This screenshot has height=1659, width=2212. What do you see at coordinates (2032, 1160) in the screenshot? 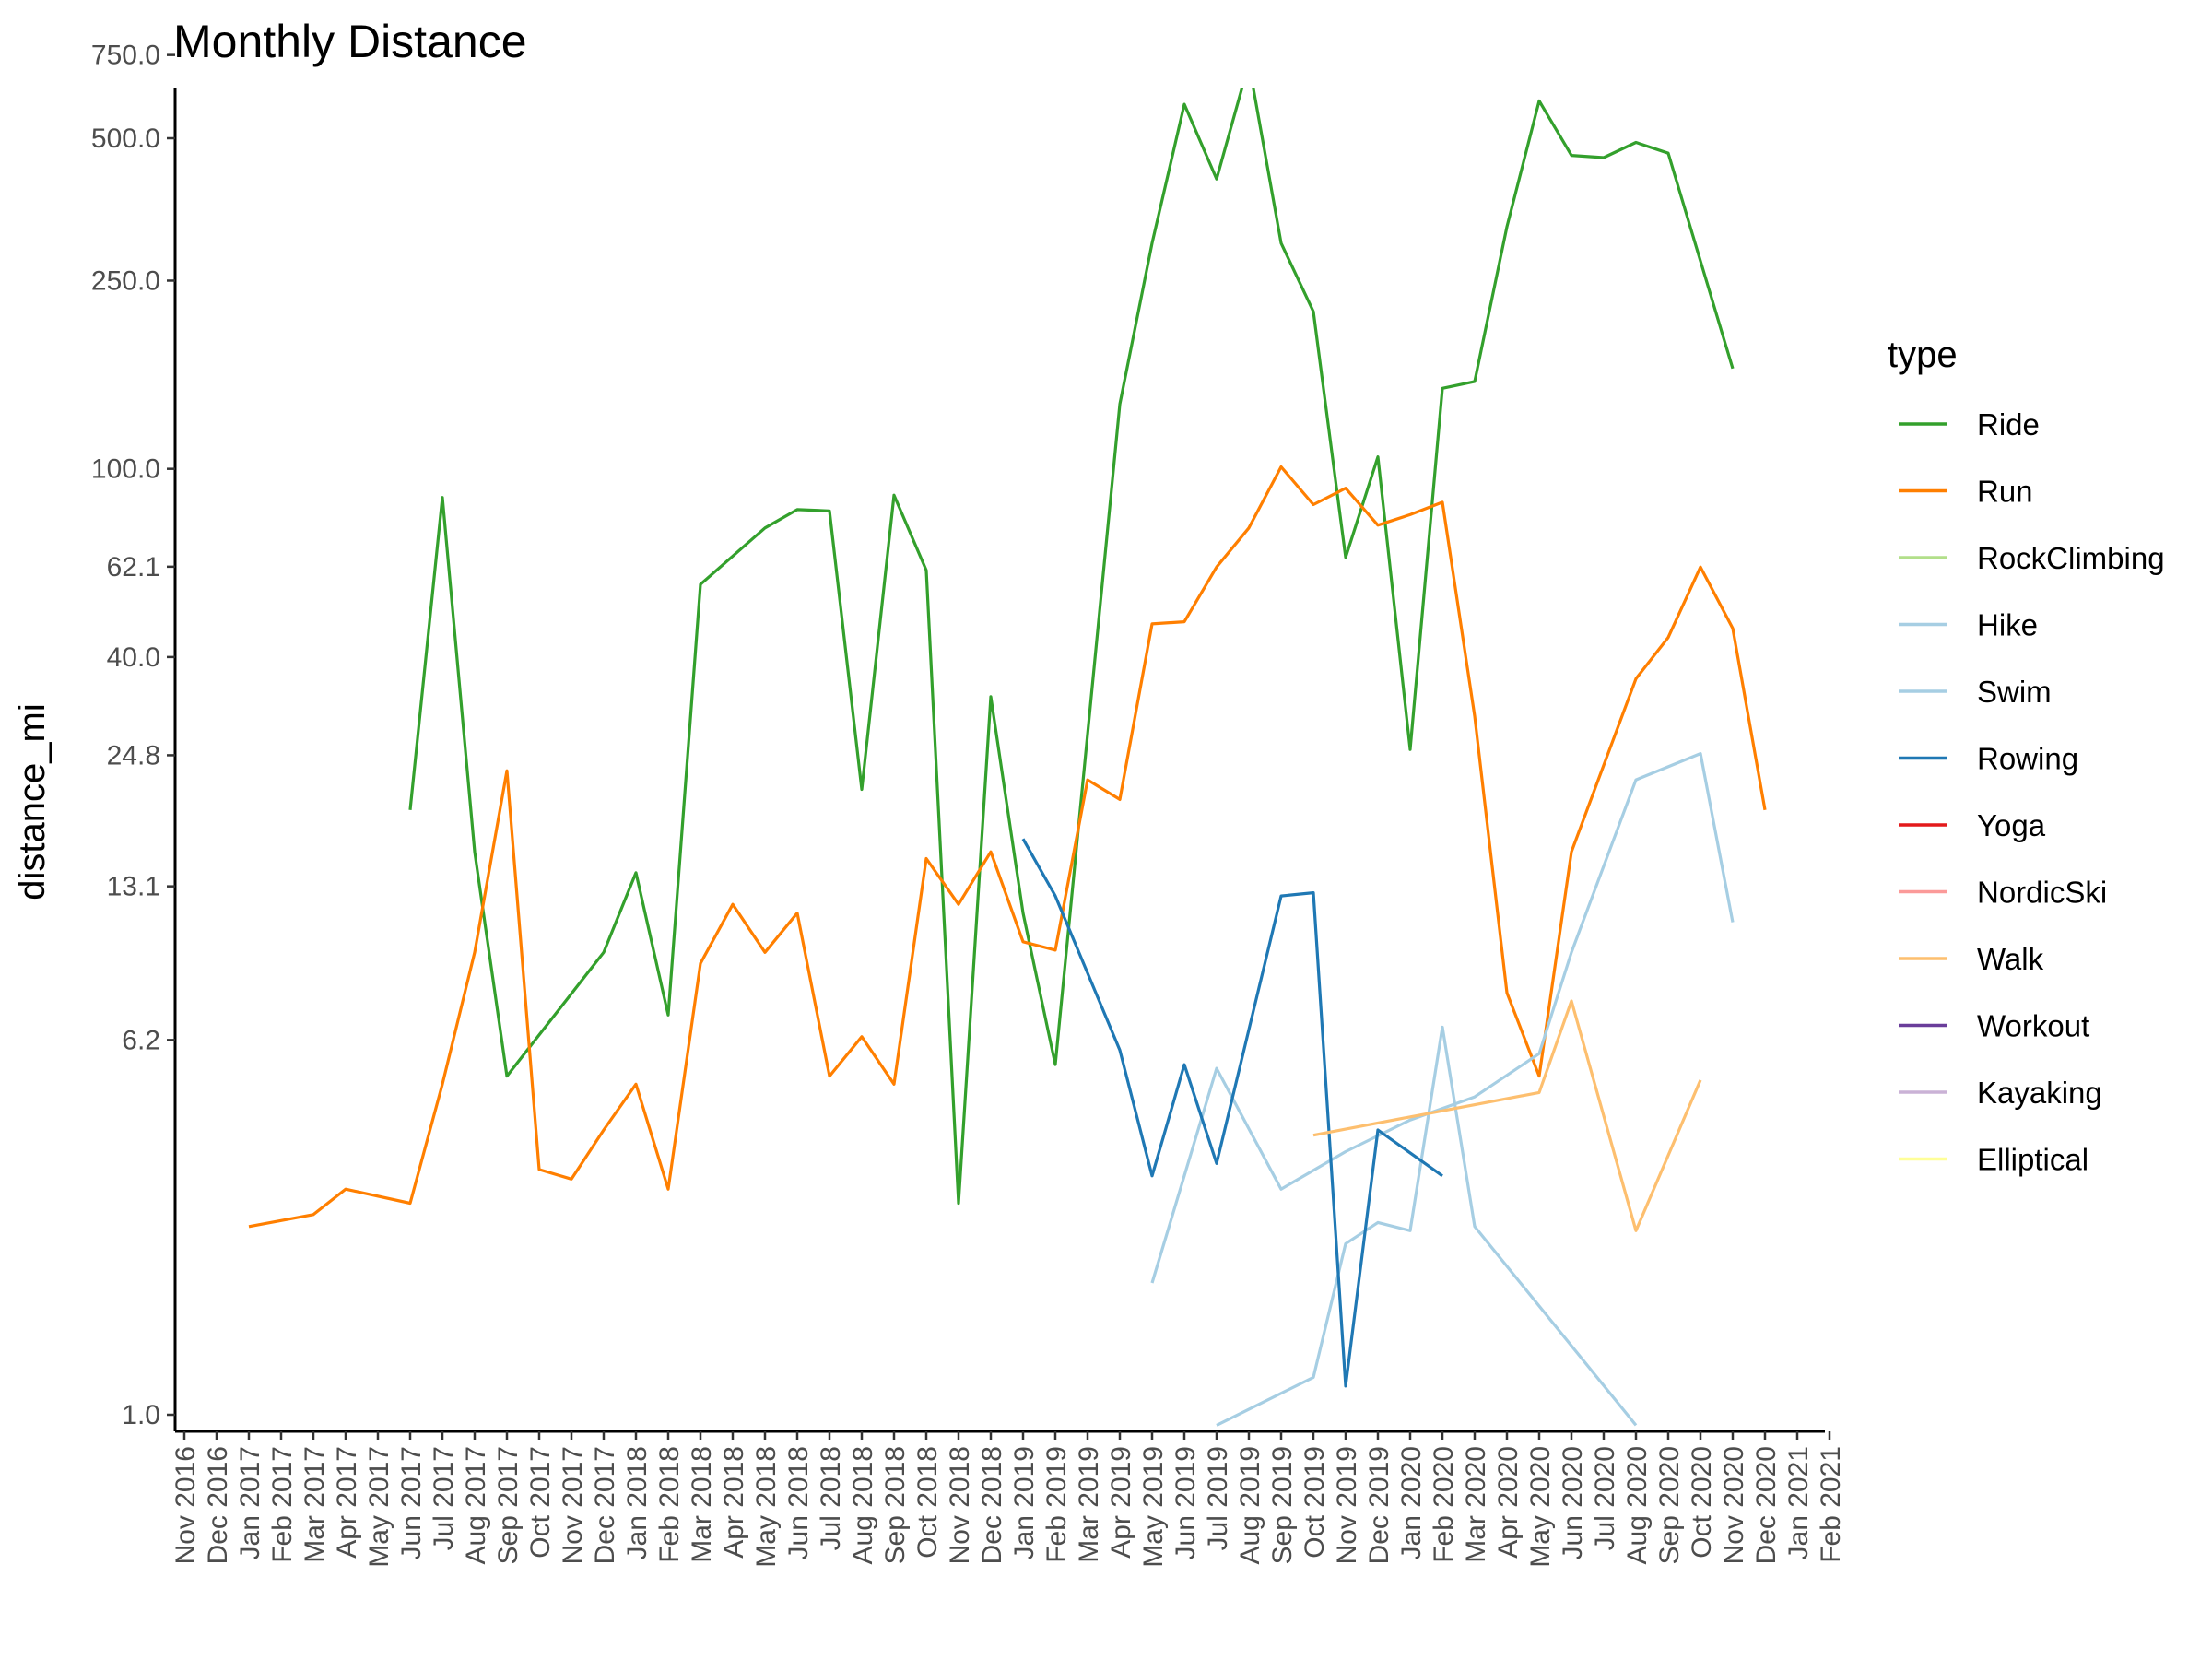
I see `legend-label-elliptical: Elliptical` at bounding box center [2032, 1160].